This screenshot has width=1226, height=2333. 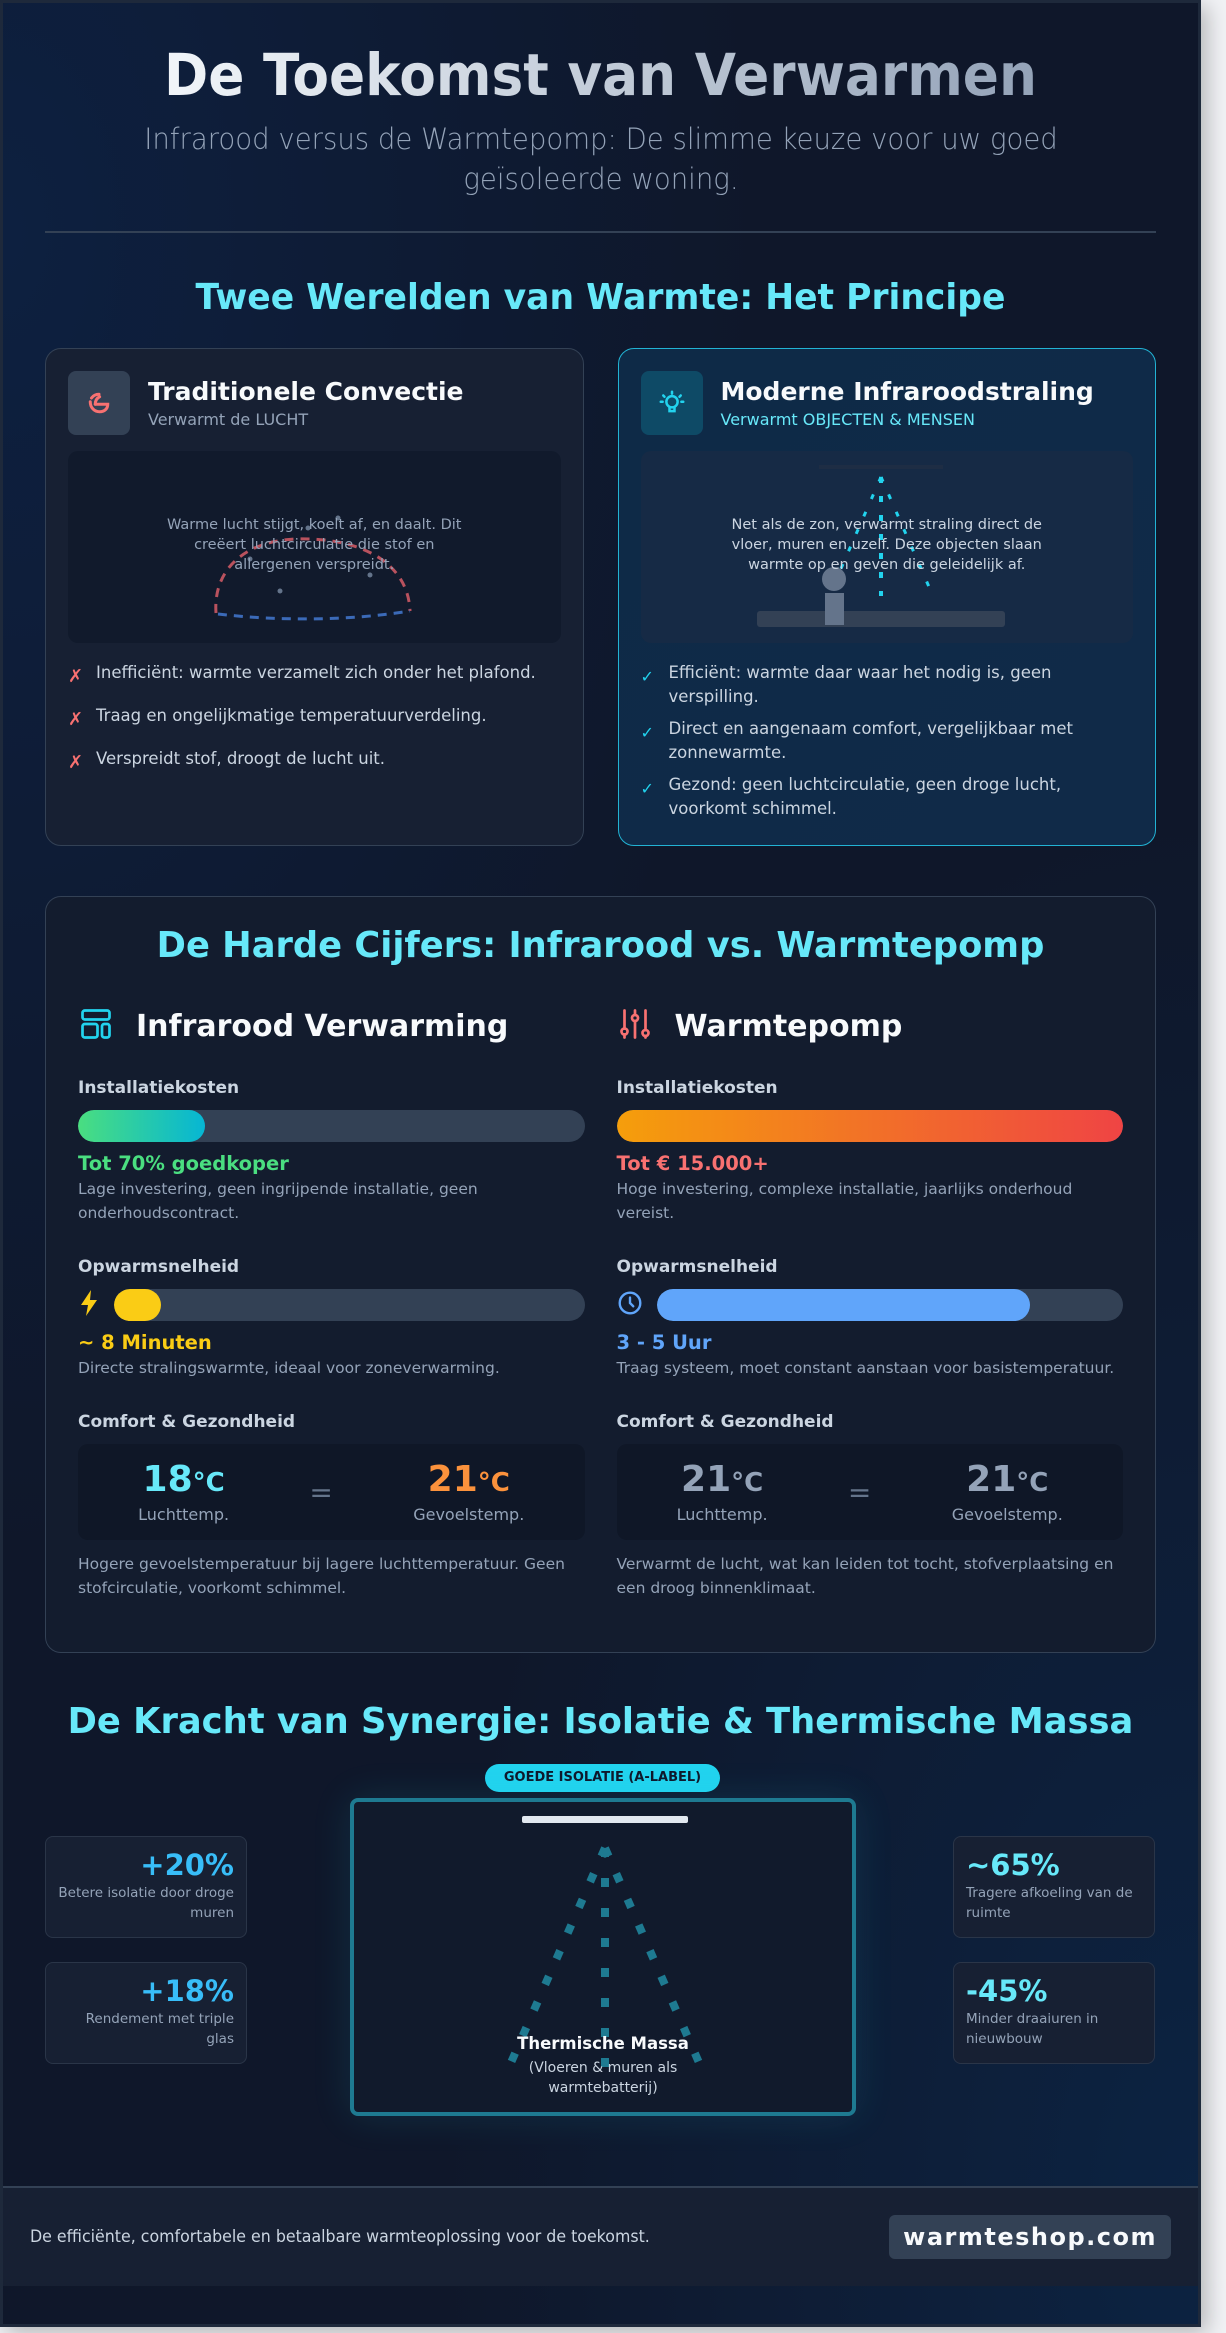 What do you see at coordinates (600, 232) in the screenshot?
I see `header-divider` at bounding box center [600, 232].